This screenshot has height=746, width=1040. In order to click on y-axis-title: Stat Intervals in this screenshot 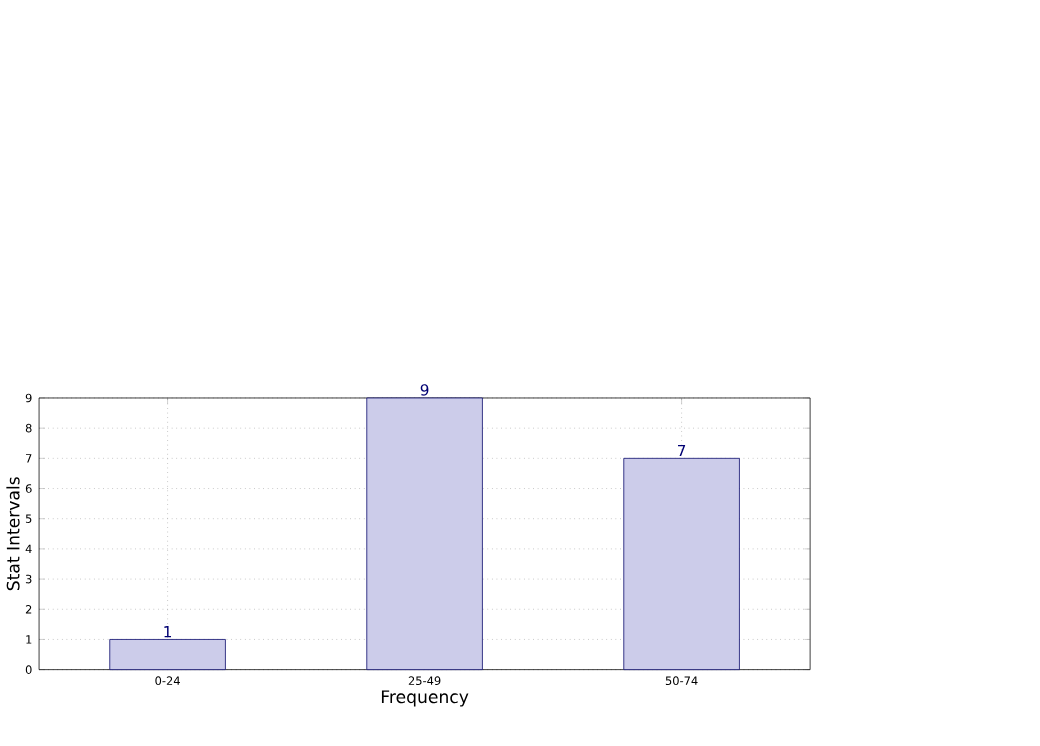, I will do `click(13, 534)`.